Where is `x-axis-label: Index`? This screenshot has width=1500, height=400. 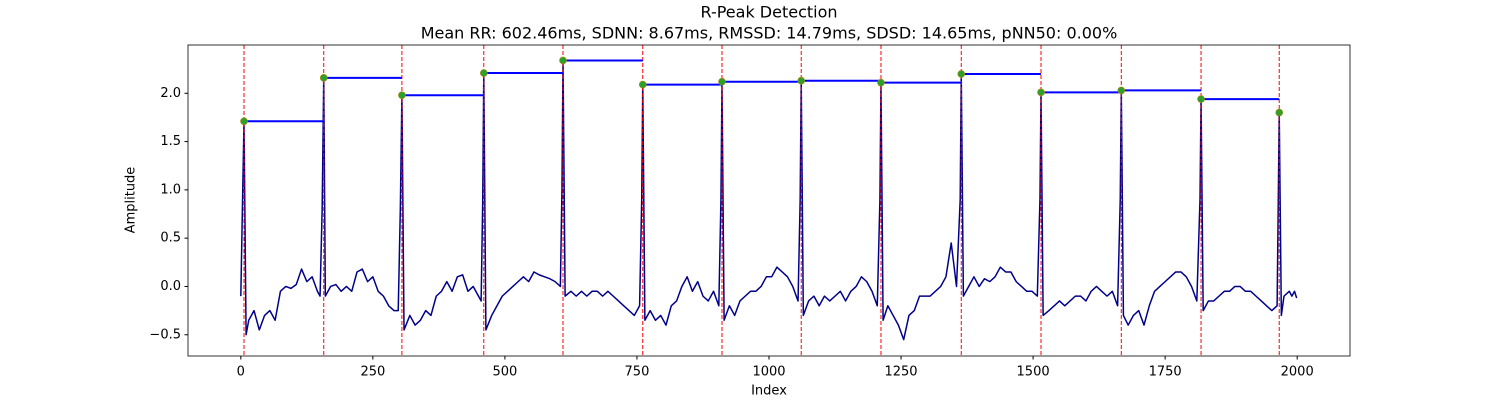 x-axis-label: Index is located at coordinates (769, 391).